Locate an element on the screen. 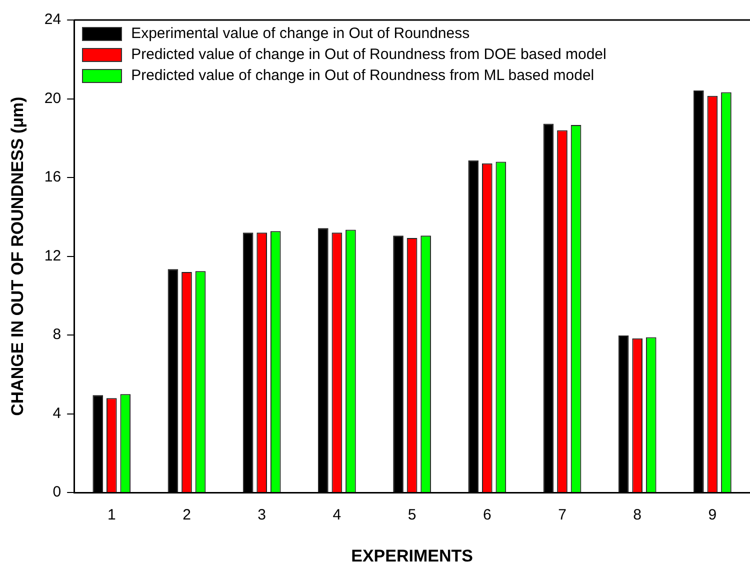 This screenshot has height=577, width=750. x-tick-label: 1 is located at coordinates (111, 515).